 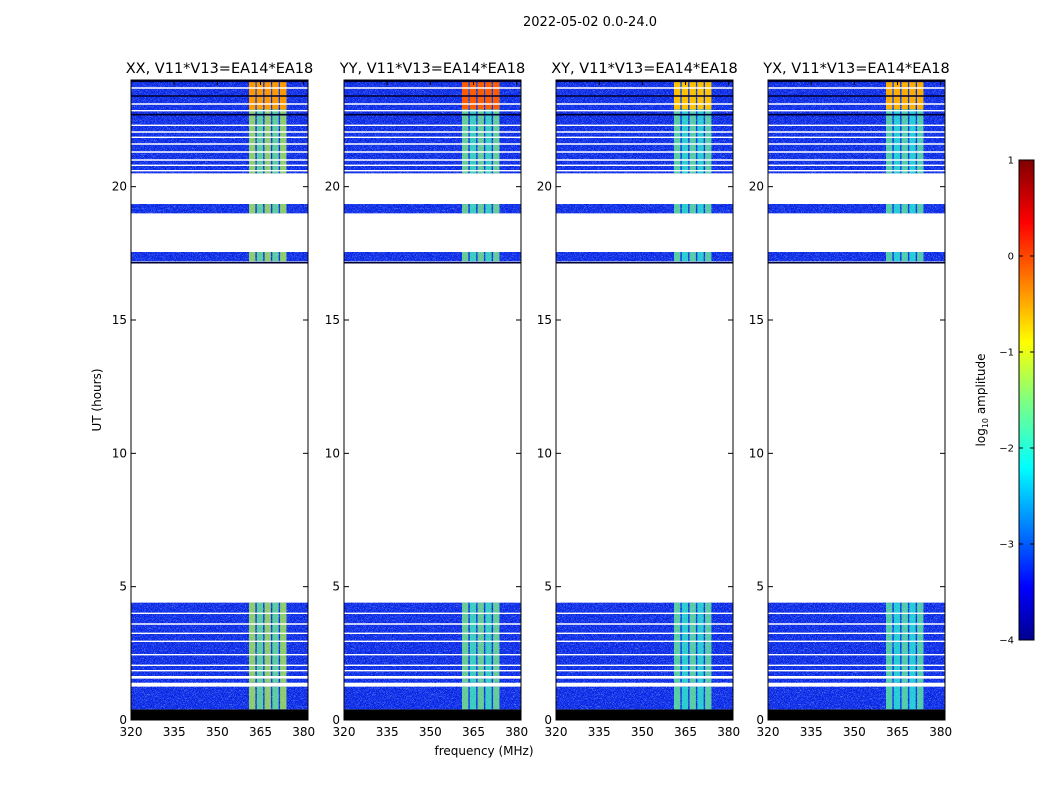 What do you see at coordinates (119, 320) in the screenshot?
I see `y-tick-label: 15` at bounding box center [119, 320].